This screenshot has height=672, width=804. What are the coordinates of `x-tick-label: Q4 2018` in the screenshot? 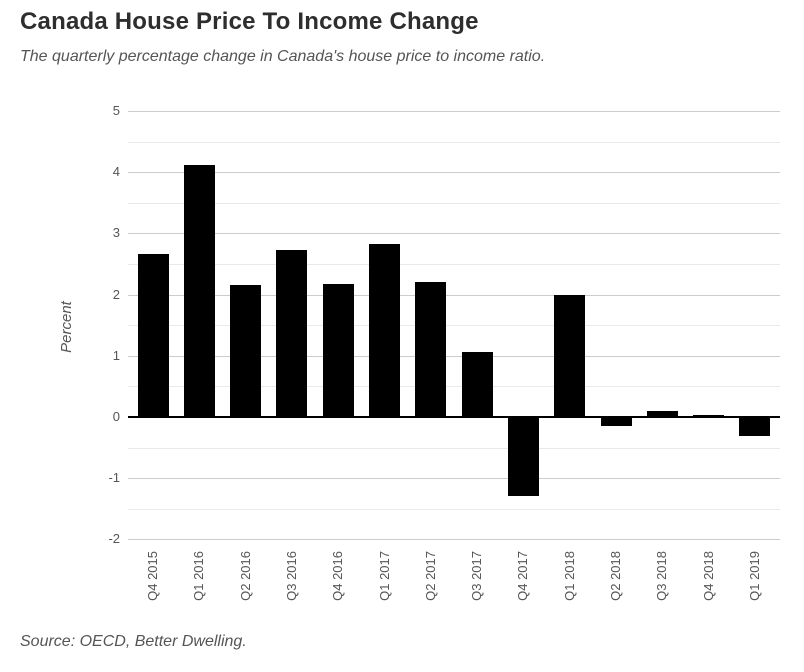 It's located at (708, 576).